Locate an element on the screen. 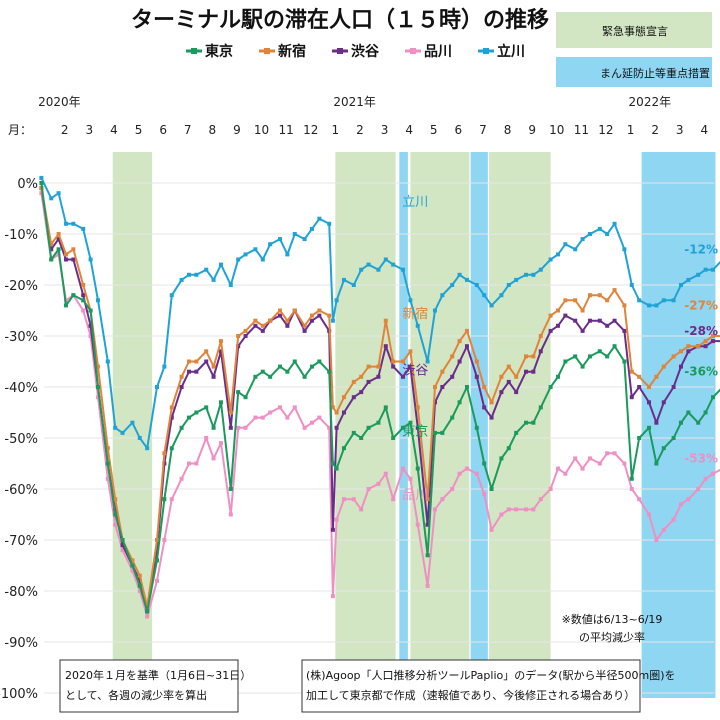 The image size is (720, 720). period-band is located at coordinates (520, 425).